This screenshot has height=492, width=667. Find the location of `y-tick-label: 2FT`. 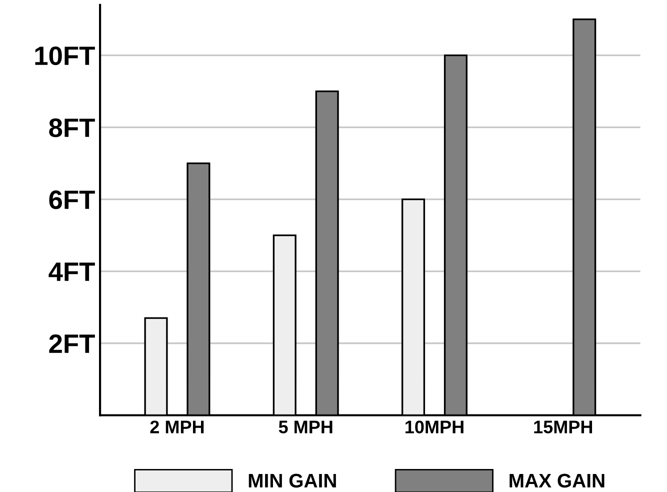

y-tick-label: 2FT is located at coordinates (72, 343).